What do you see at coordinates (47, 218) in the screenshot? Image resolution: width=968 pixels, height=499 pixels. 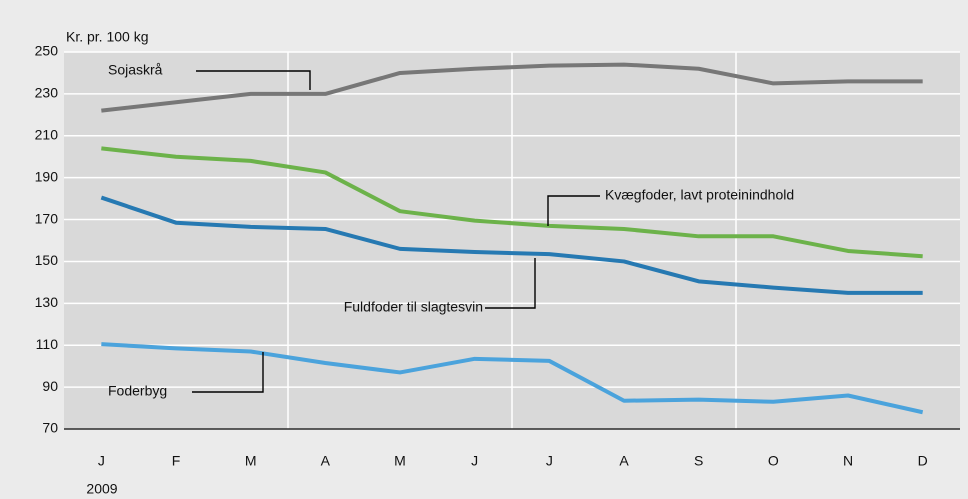 I see `y-tick-label: 170` at bounding box center [47, 218].